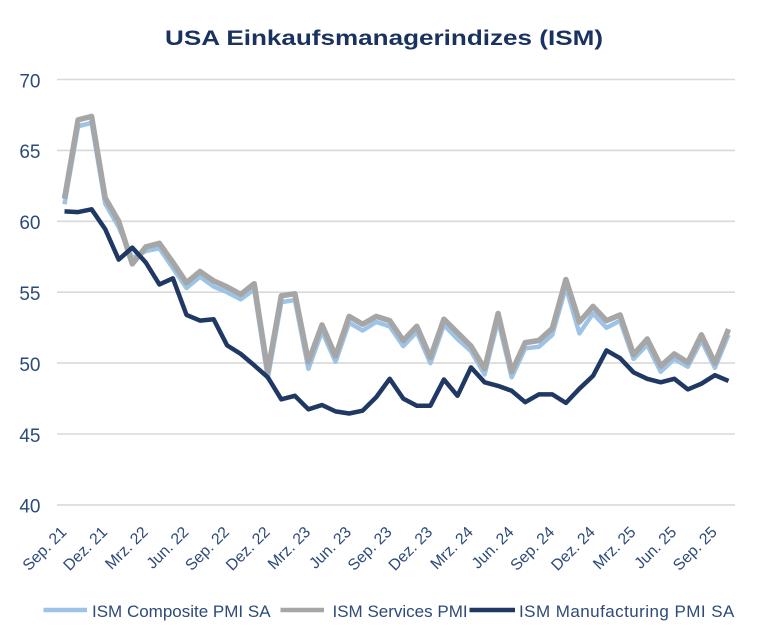 This screenshot has height=640, width=768. Describe the element at coordinates (29, 152) in the screenshot. I see `svg-text: 65` at that location.